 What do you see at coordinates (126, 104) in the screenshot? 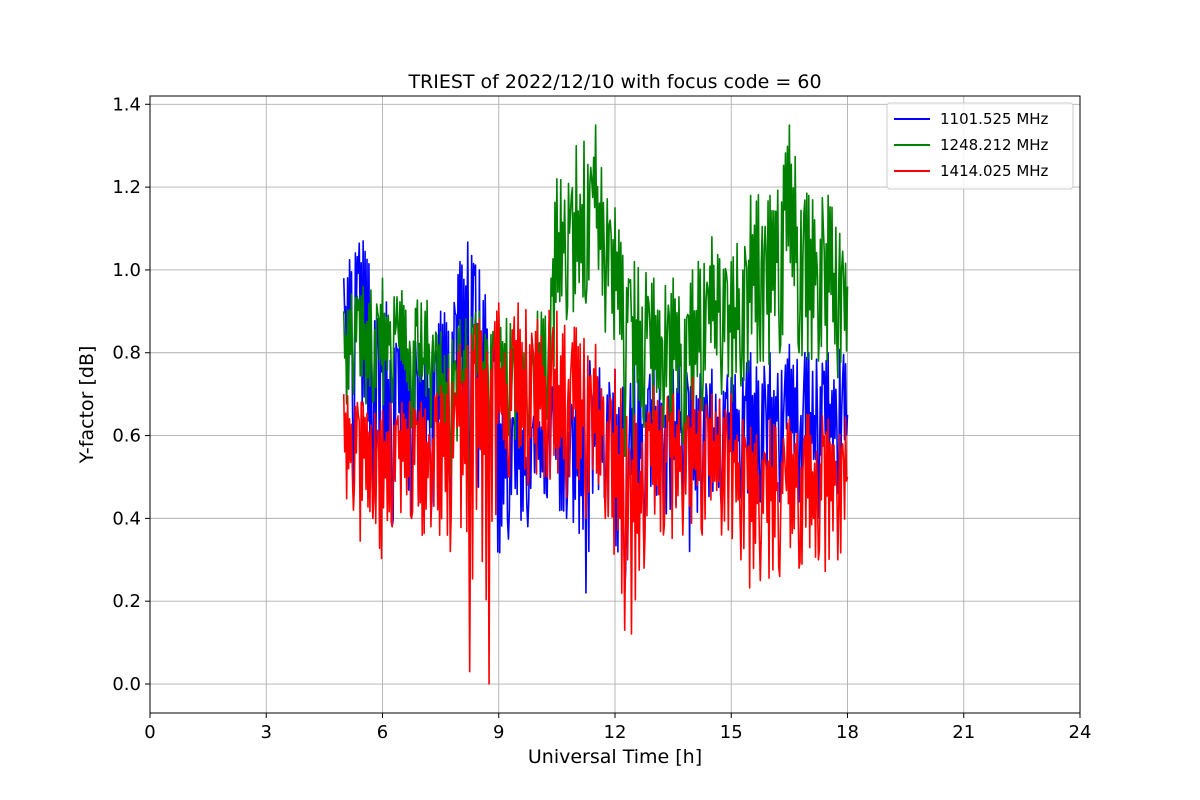
I see `y-tick-label-7: 1.4` at bounding box center [126, 104].